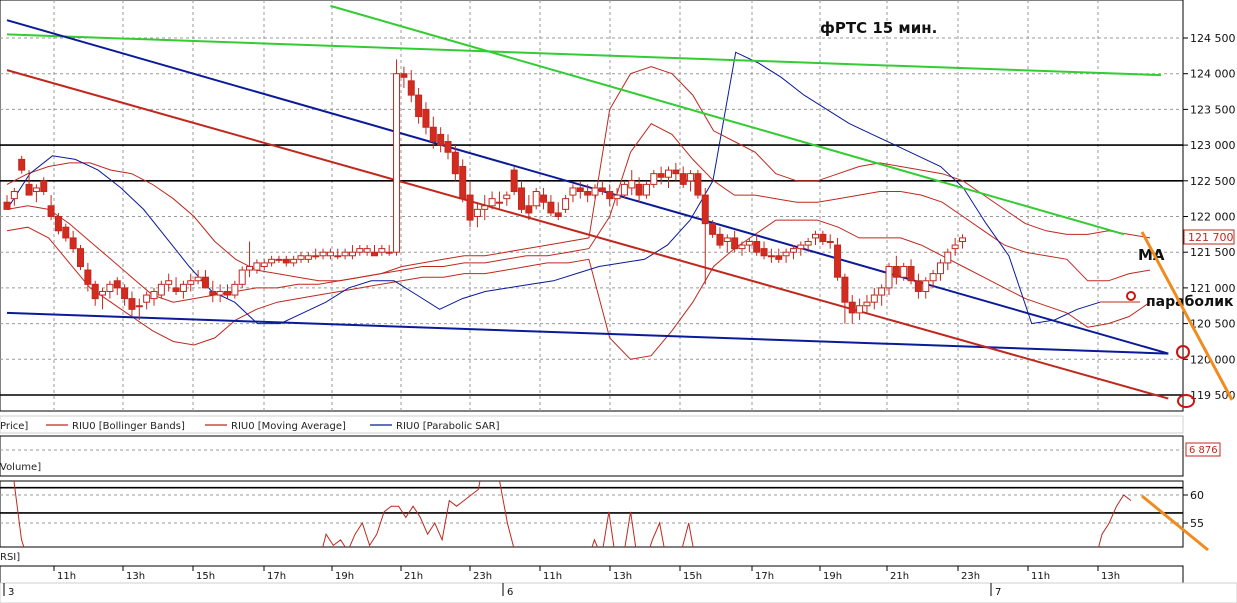 The image size is (1237, 603). Describe the element at coordinates (1186, 401) in the screenshot. I see `intersection-circle-red` at that location.